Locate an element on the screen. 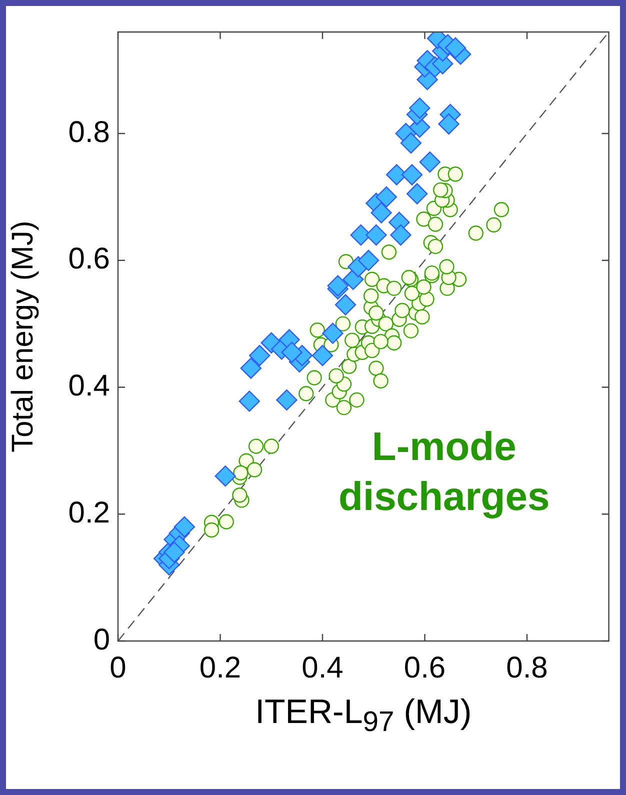  y-tick-label: 0 is located at coordinates (101, 639).